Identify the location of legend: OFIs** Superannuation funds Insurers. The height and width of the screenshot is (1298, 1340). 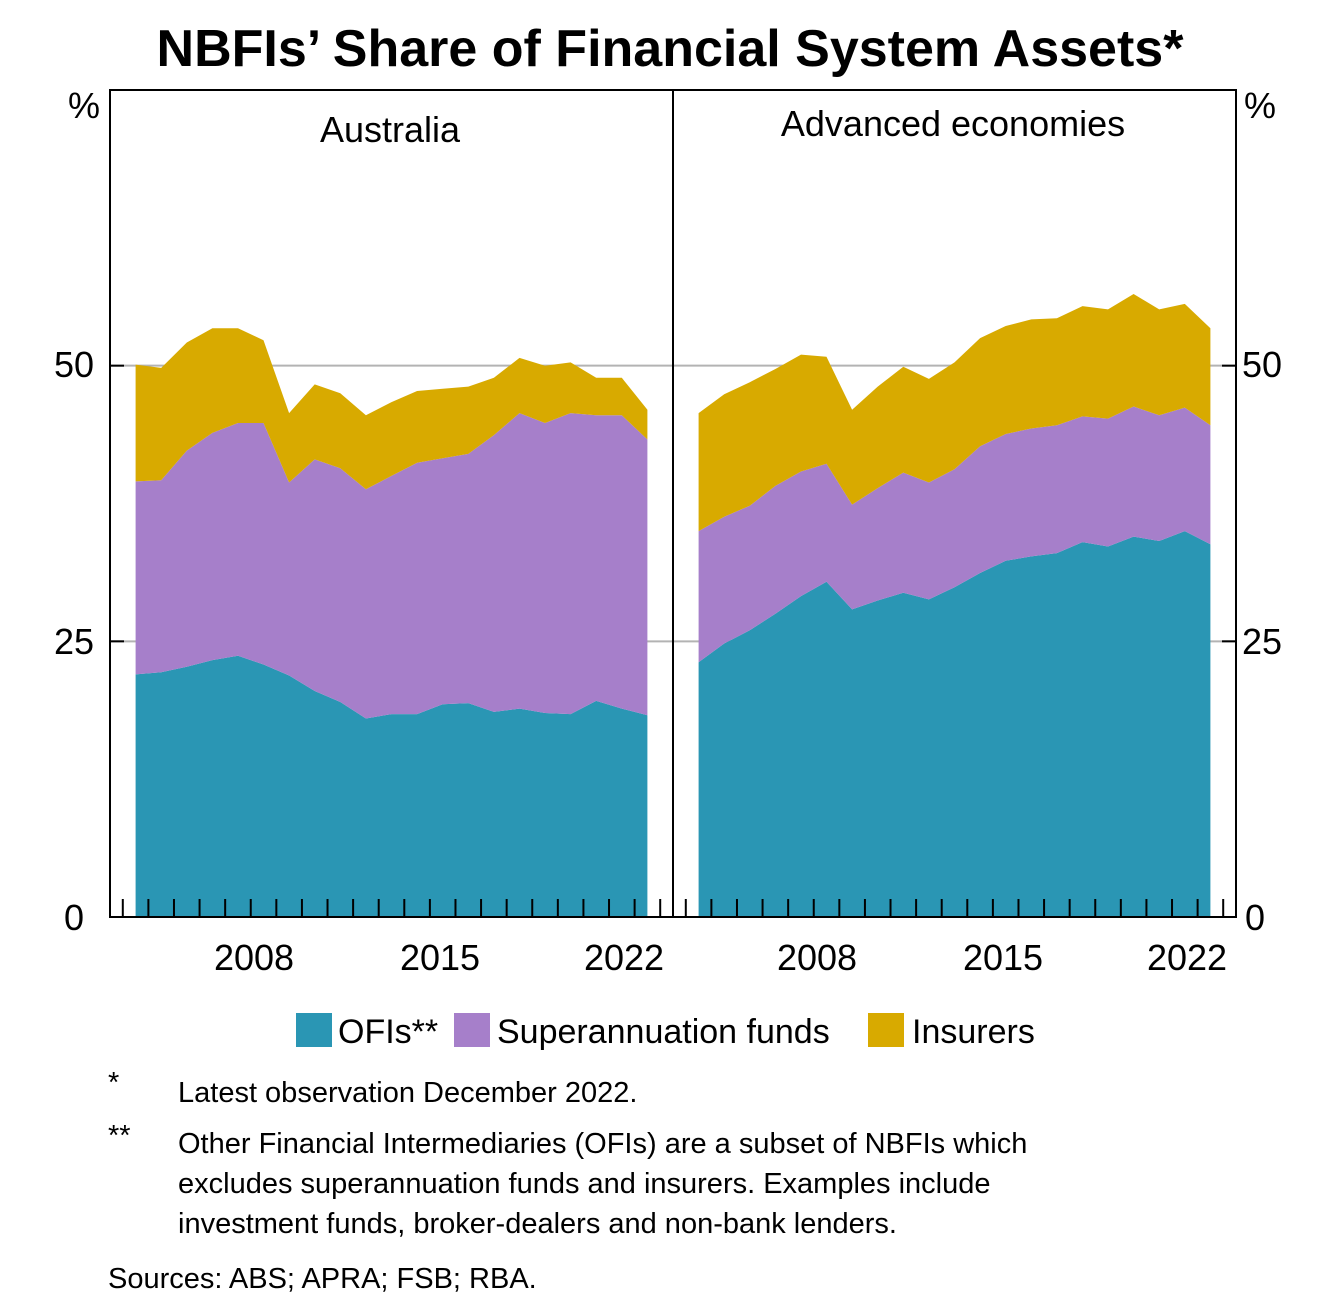
(665, 1032).